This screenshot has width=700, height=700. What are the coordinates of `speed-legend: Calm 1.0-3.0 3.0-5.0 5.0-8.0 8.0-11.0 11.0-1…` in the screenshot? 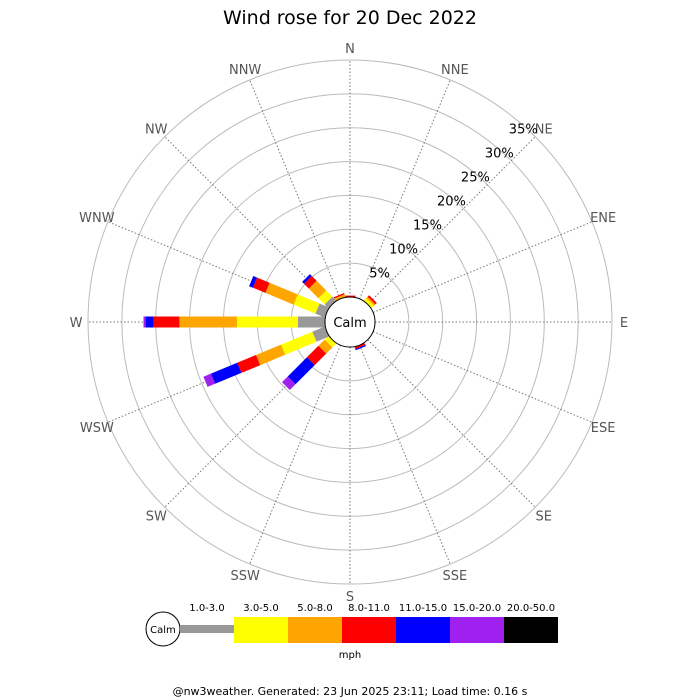 It's located at (351, 632).